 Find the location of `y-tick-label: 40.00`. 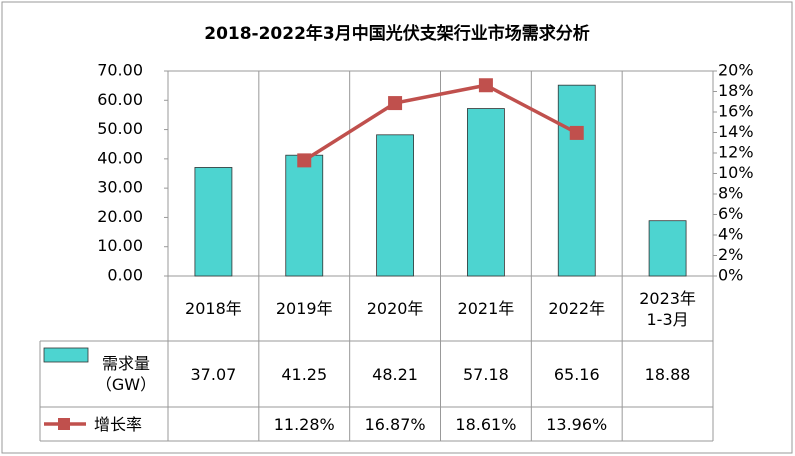

y-tick-label: 40.00 is located at coordinates (120, 157).